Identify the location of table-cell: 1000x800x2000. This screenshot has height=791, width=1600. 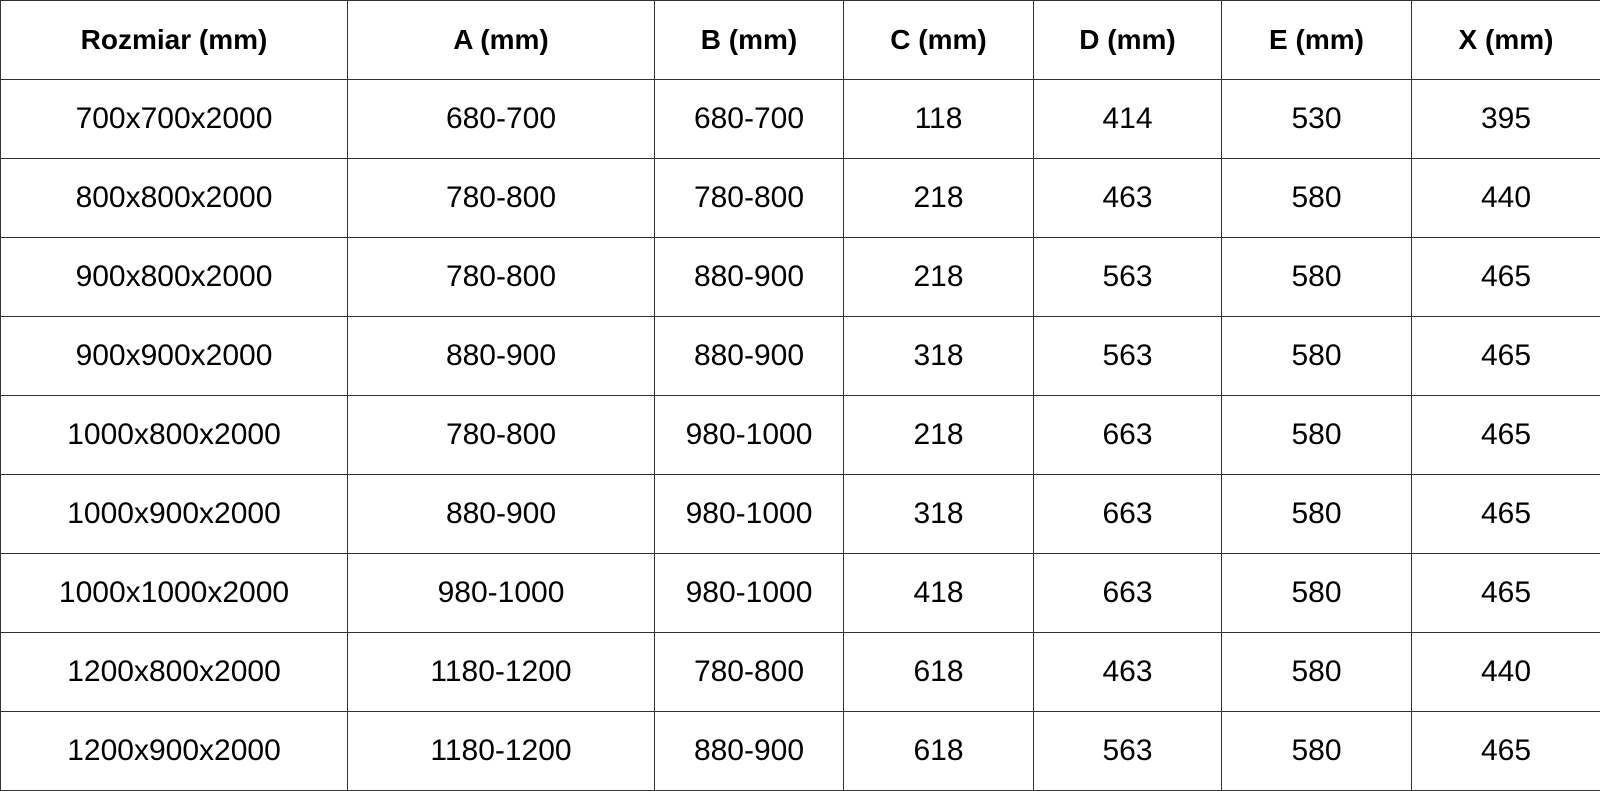
(174, 435).